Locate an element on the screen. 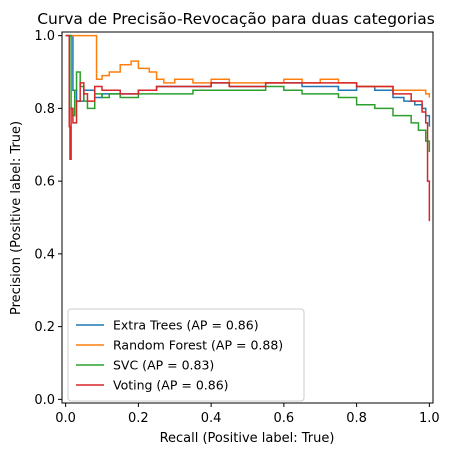 This screenshot has height=455, width=468. legend-label: SVC (AP = 0.83) is located at coordinates (163, 365).